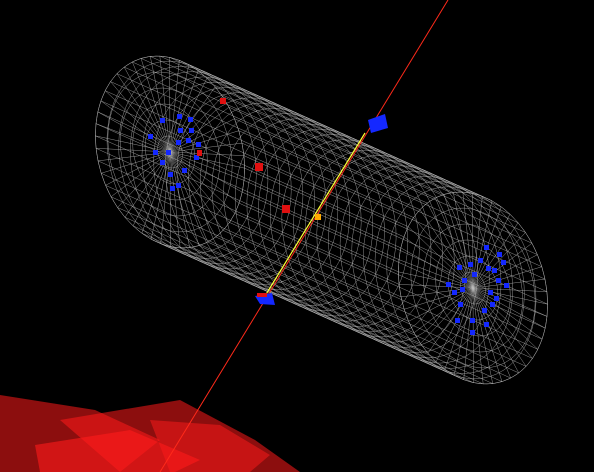 The width and height of the screenshot is (594, 472). Describe the element at coordinates (318, 217) in the screenshot. I see `vertex-marker` at that location.